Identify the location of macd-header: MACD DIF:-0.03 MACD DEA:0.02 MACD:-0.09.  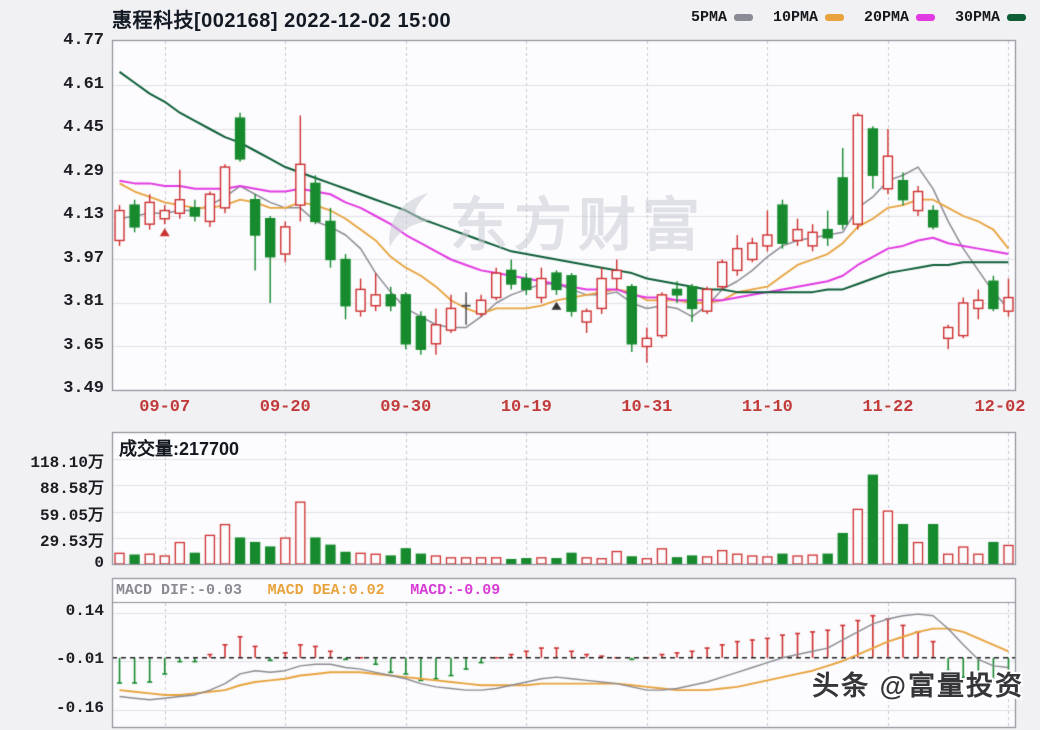
(316, 590).